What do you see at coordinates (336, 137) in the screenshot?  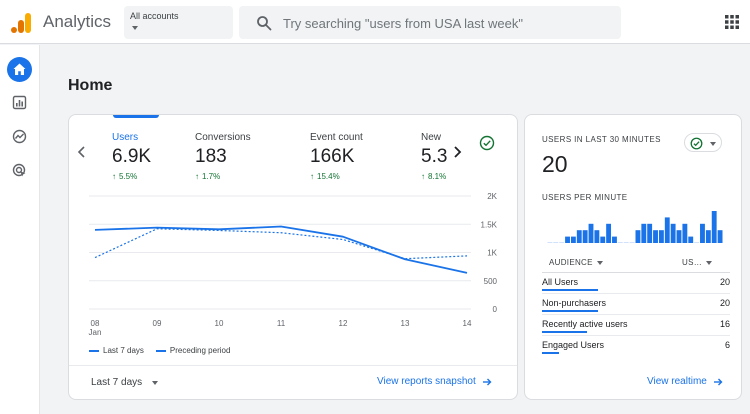 I see `metric-name: Event count` at bounding box center [336, 137].